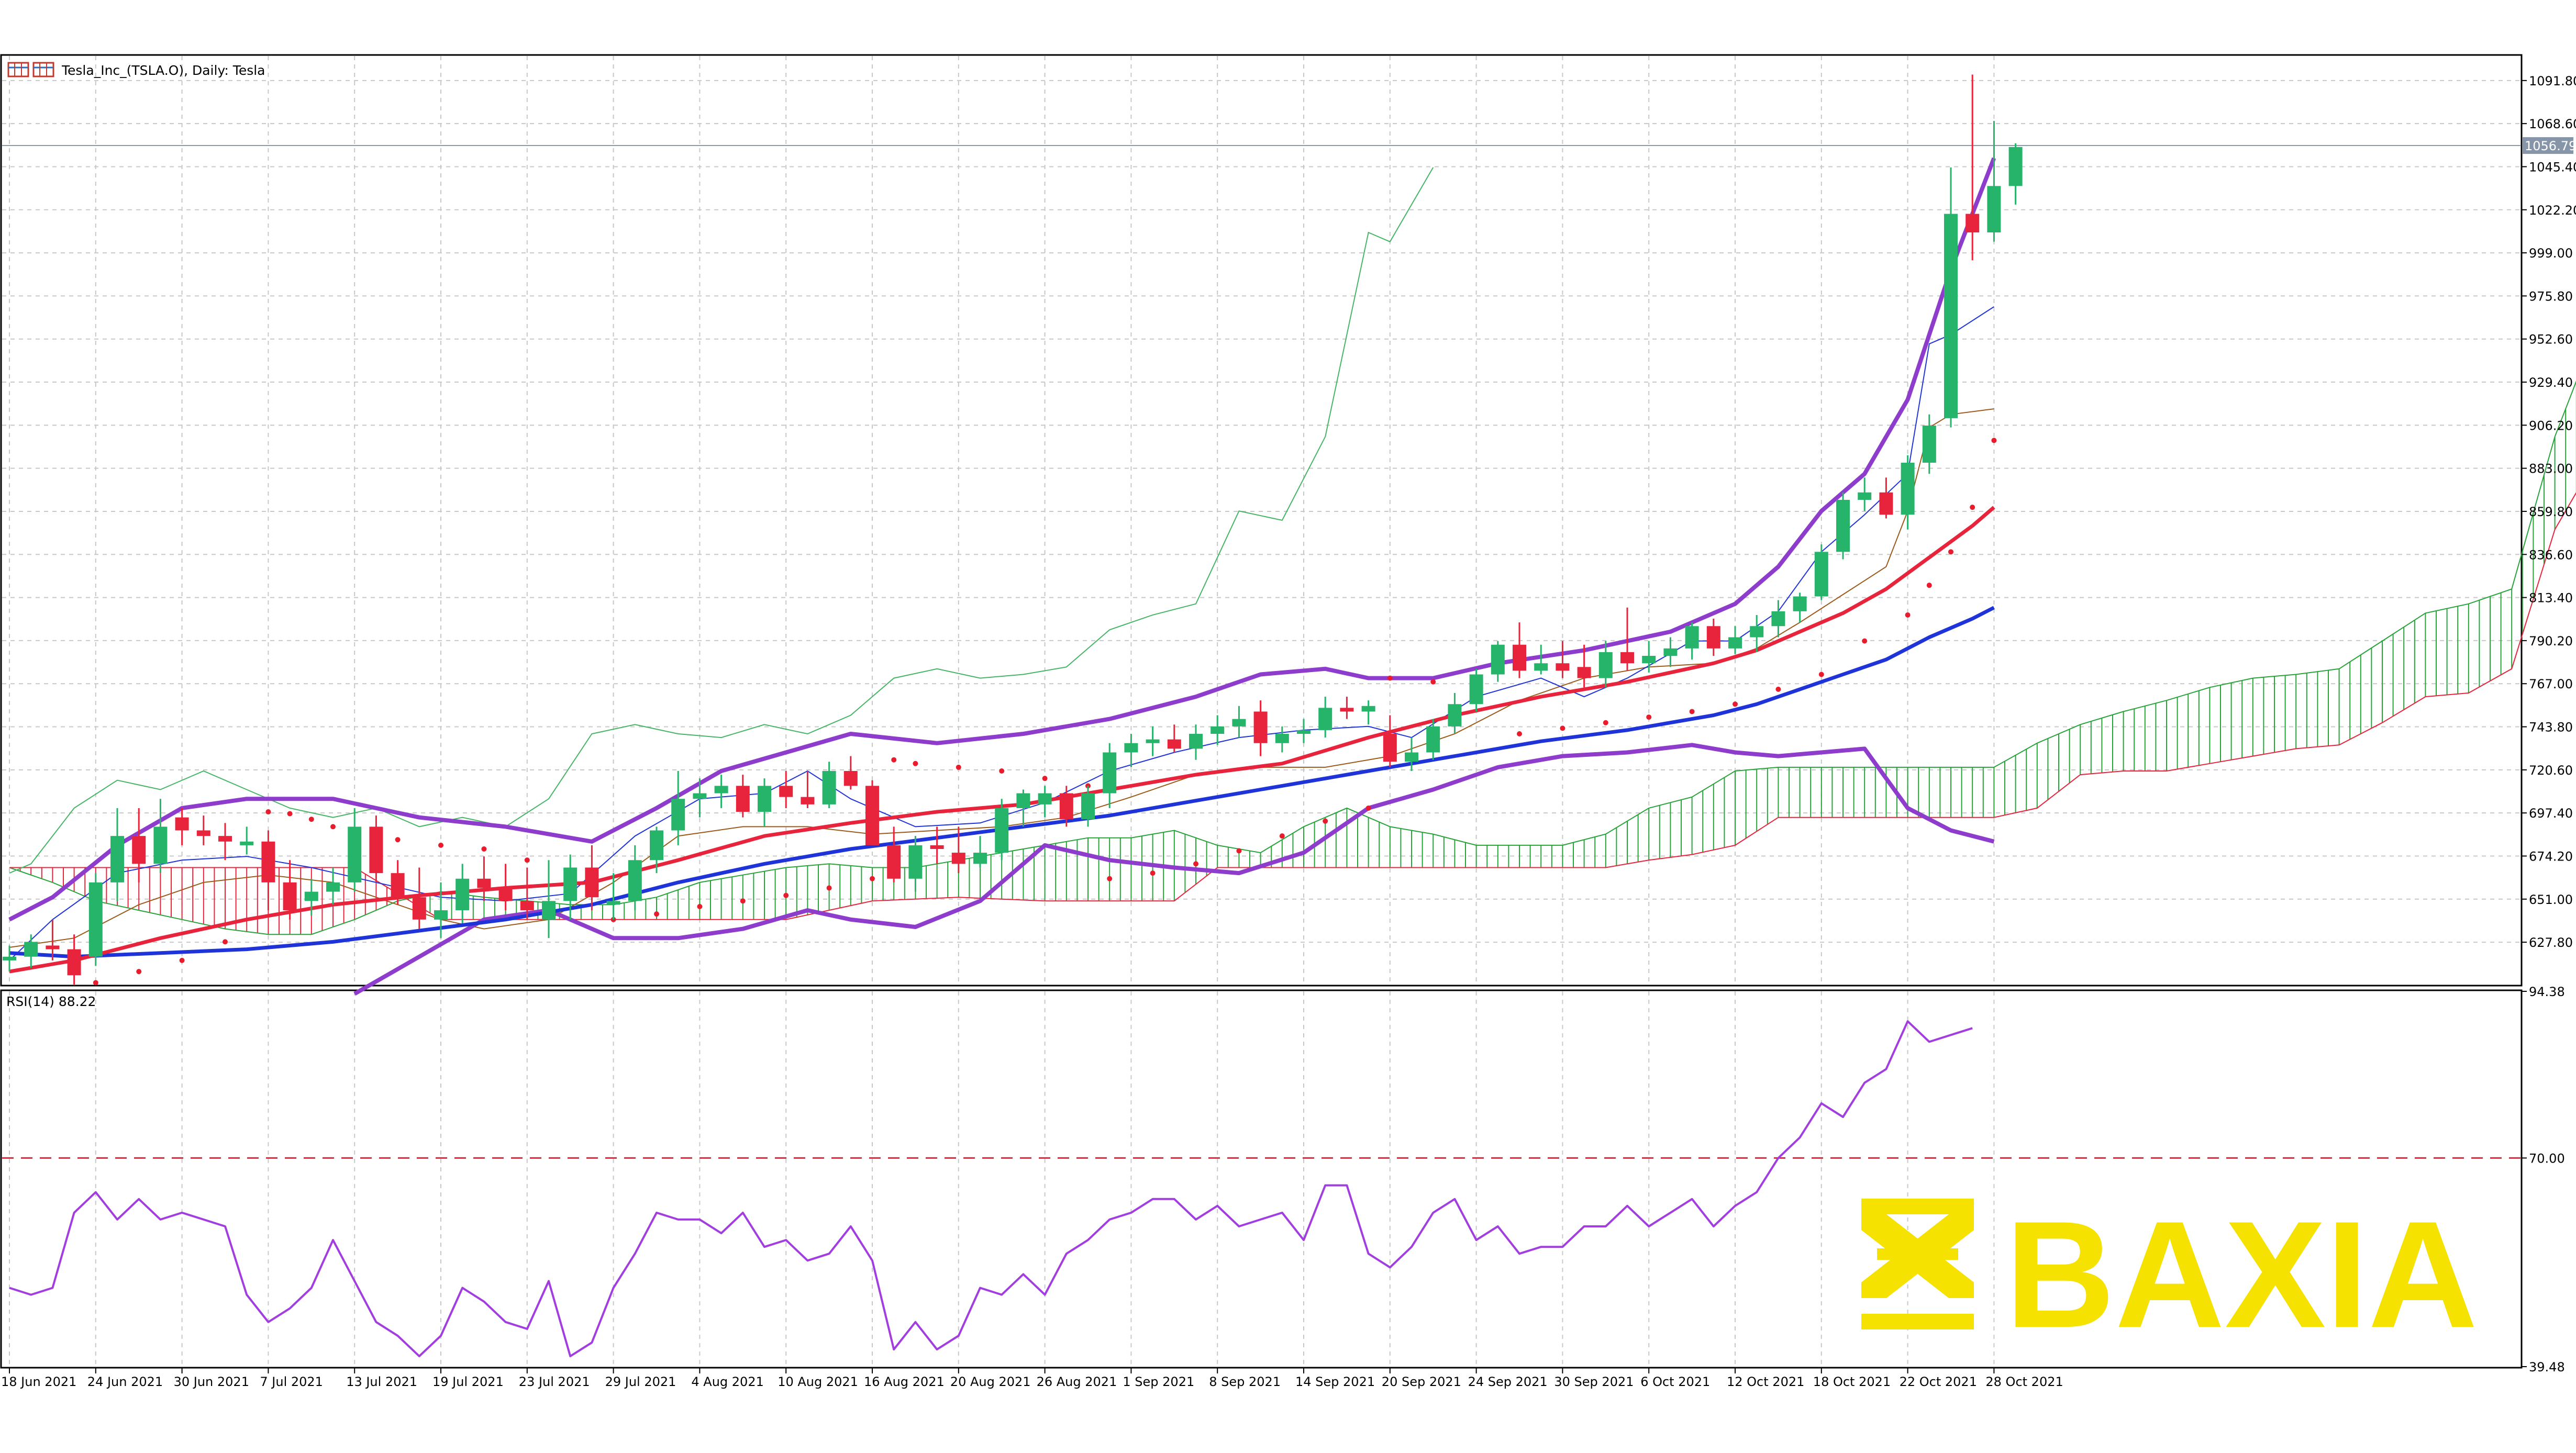 The image size is (2576, 1453). Describe the element at coordinates (1692, 711) in the screenshot. I see `psar-dot` at that location.